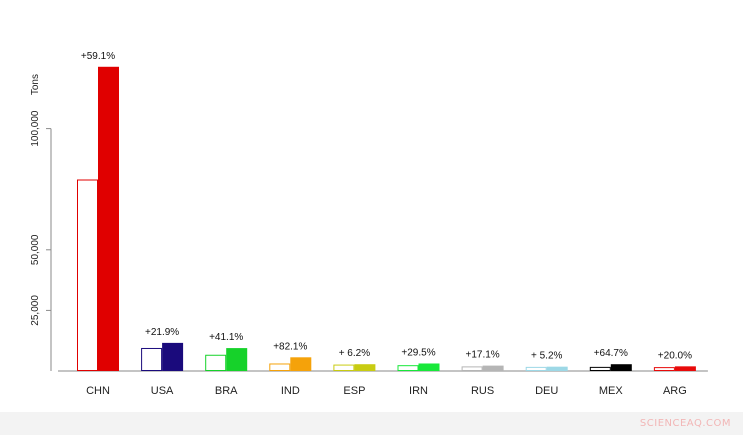 Image resolution: width=743 pixels, height=440 pixels. What do you see at coordinates (664, 369) in the screenshot?
I see `bar-outline-arg` at bounding box center [664, 369].